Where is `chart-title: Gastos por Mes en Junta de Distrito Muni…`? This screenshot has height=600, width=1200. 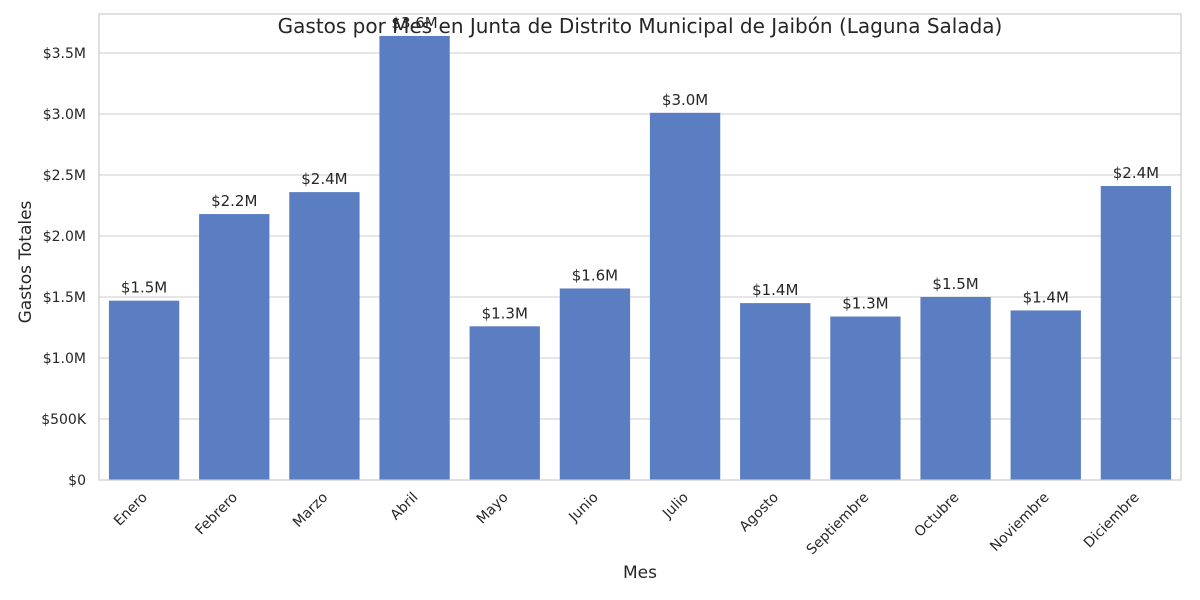 chart-title: Gastos por Mes en Junta de Distrito Muni… is located at coordinates (640, 26).